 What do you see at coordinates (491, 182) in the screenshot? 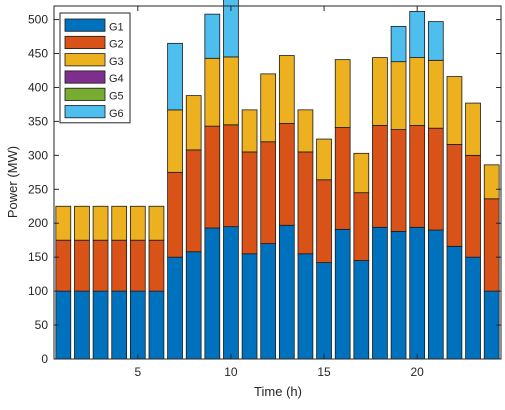
I see `bar-g3-h24` at bounding box center [491, 182].